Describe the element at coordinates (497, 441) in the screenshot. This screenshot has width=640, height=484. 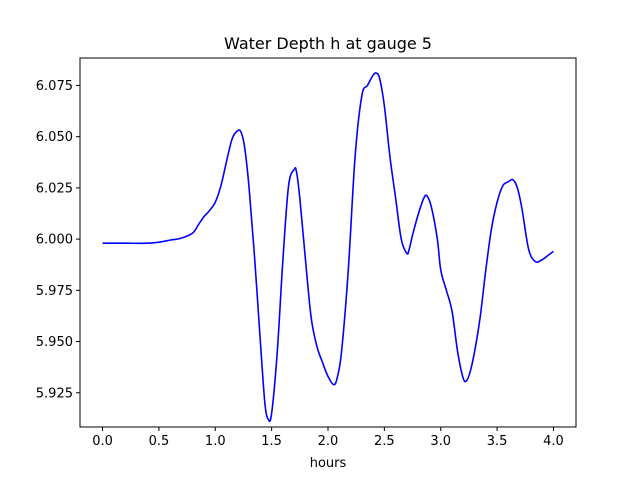
I see `x-tick-label: 3.5` at that location.